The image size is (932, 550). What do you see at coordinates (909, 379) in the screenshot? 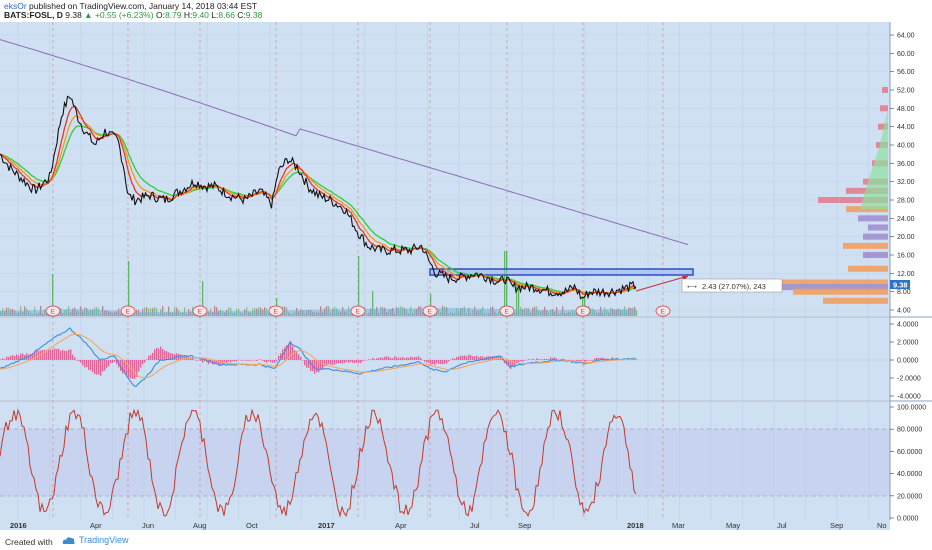
I see `macd-tick-label: -2.0000` at bounding box center [909, 379].